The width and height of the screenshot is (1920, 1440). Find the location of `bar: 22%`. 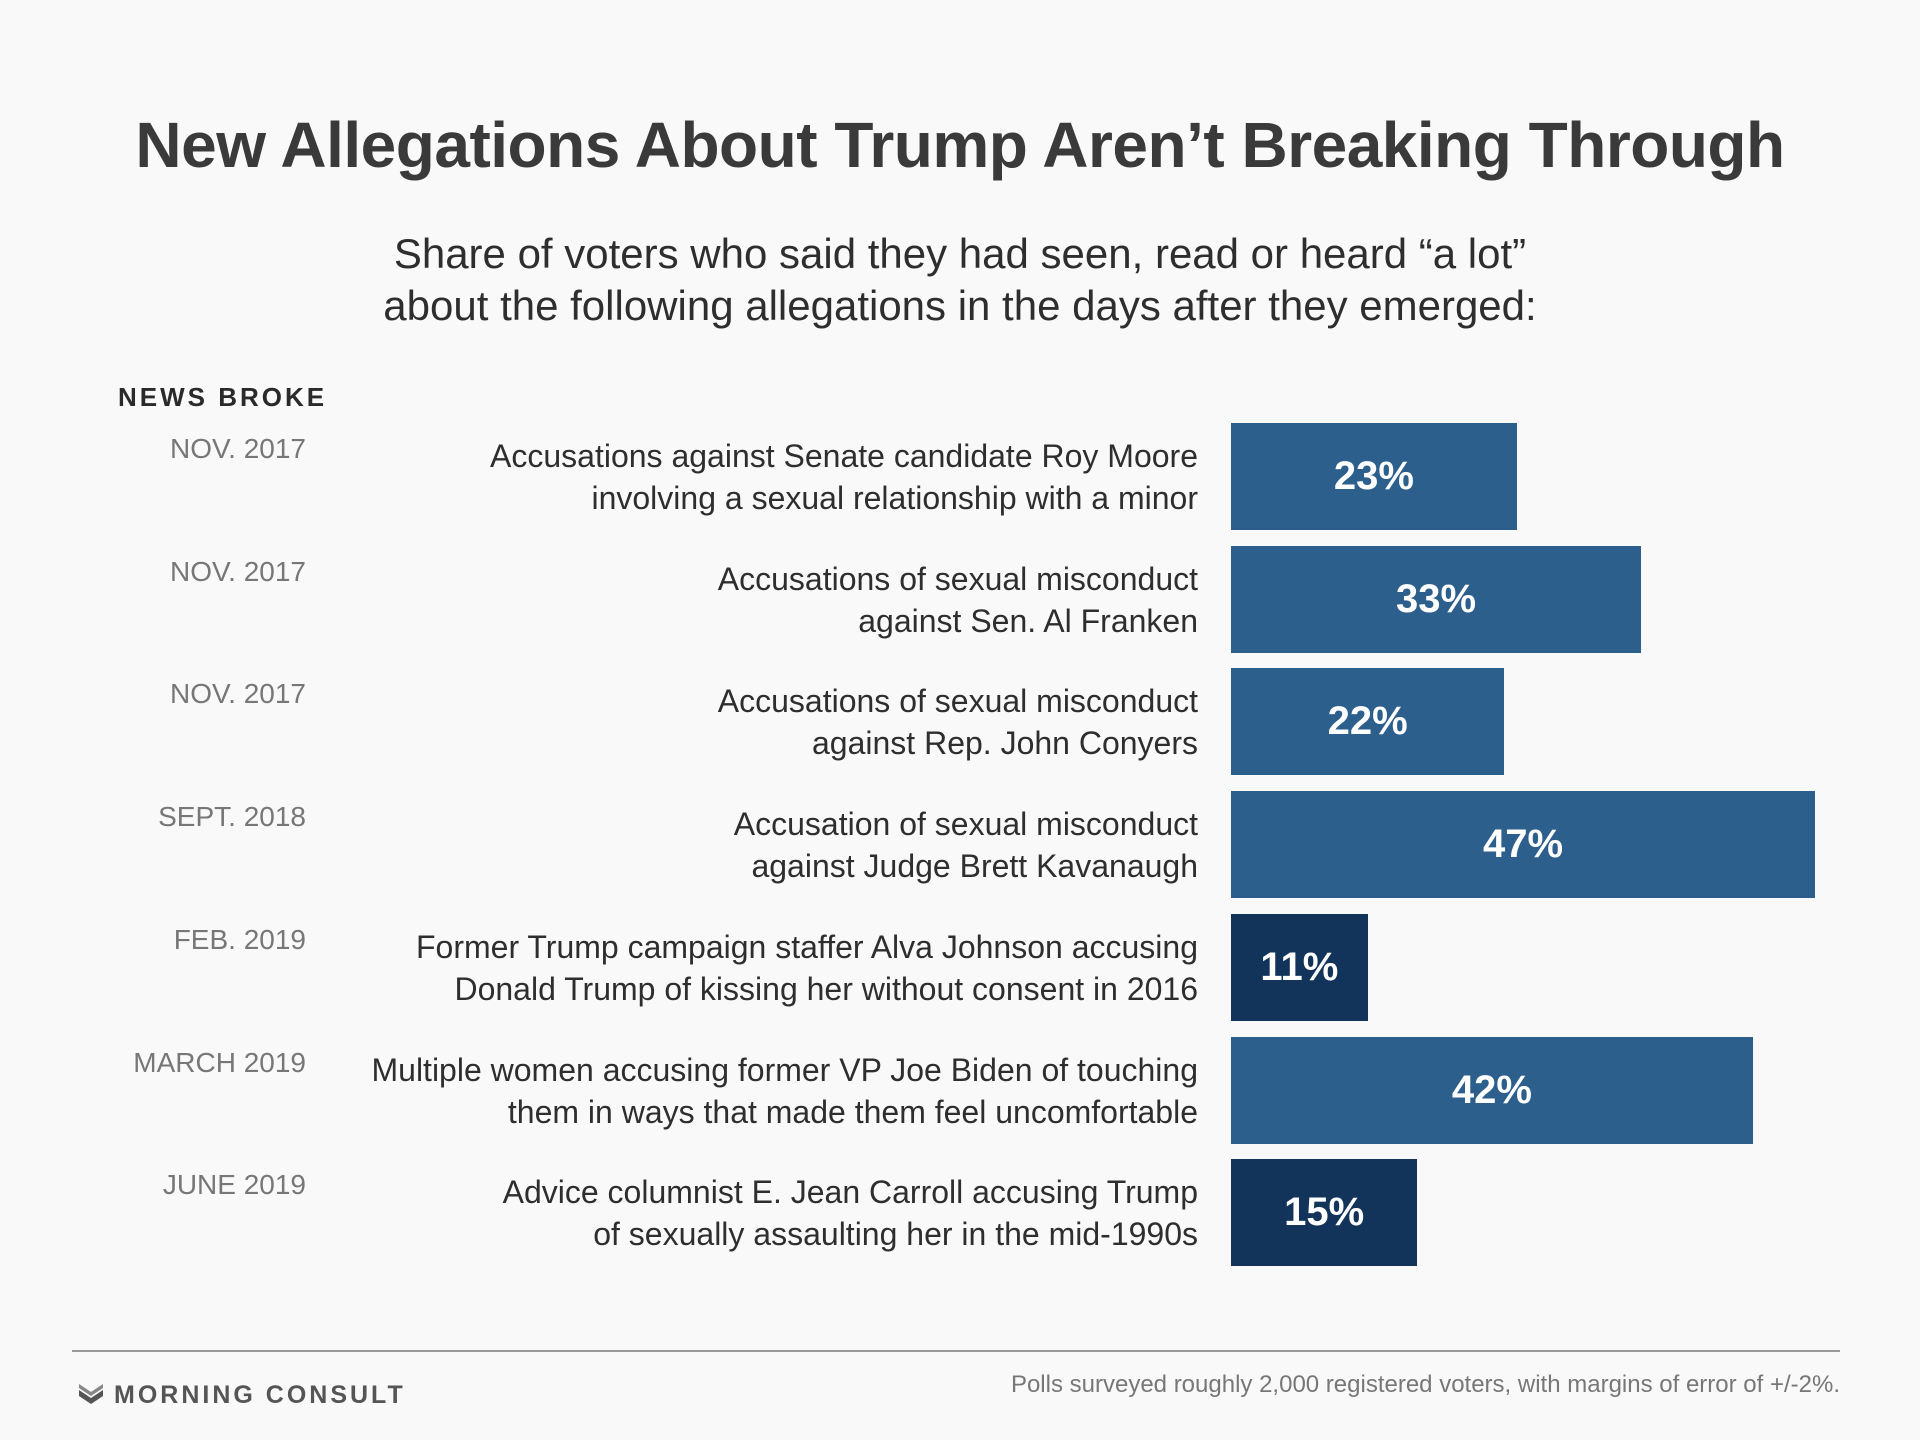

bar: 22% is located at coordinates (1368, 722).